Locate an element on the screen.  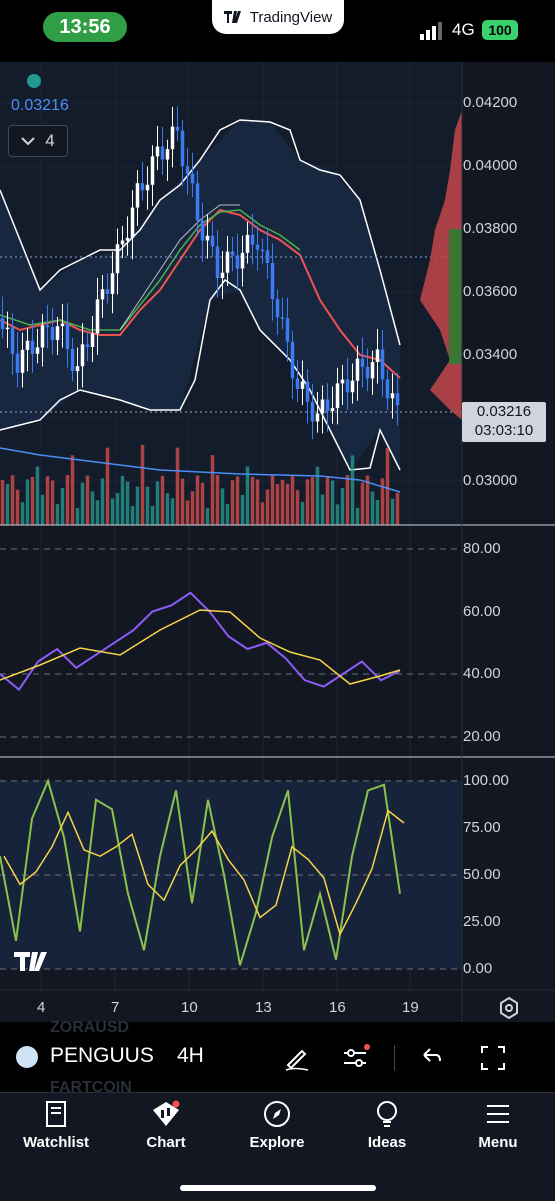
stoch-d-line is located at coordinates (204, 873).